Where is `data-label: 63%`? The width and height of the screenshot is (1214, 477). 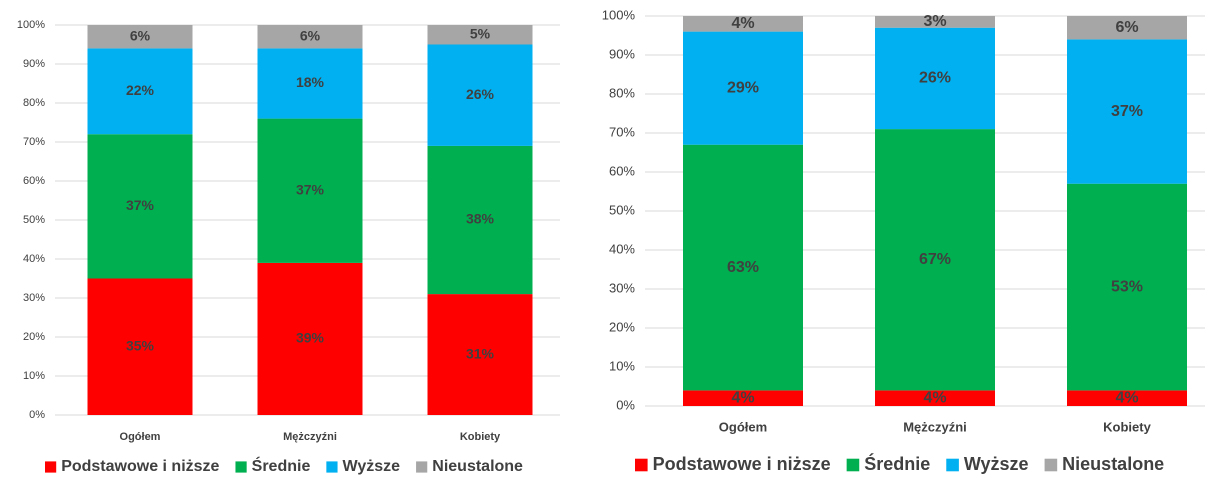
data-label: 63% is located at coordinates (743, 267).